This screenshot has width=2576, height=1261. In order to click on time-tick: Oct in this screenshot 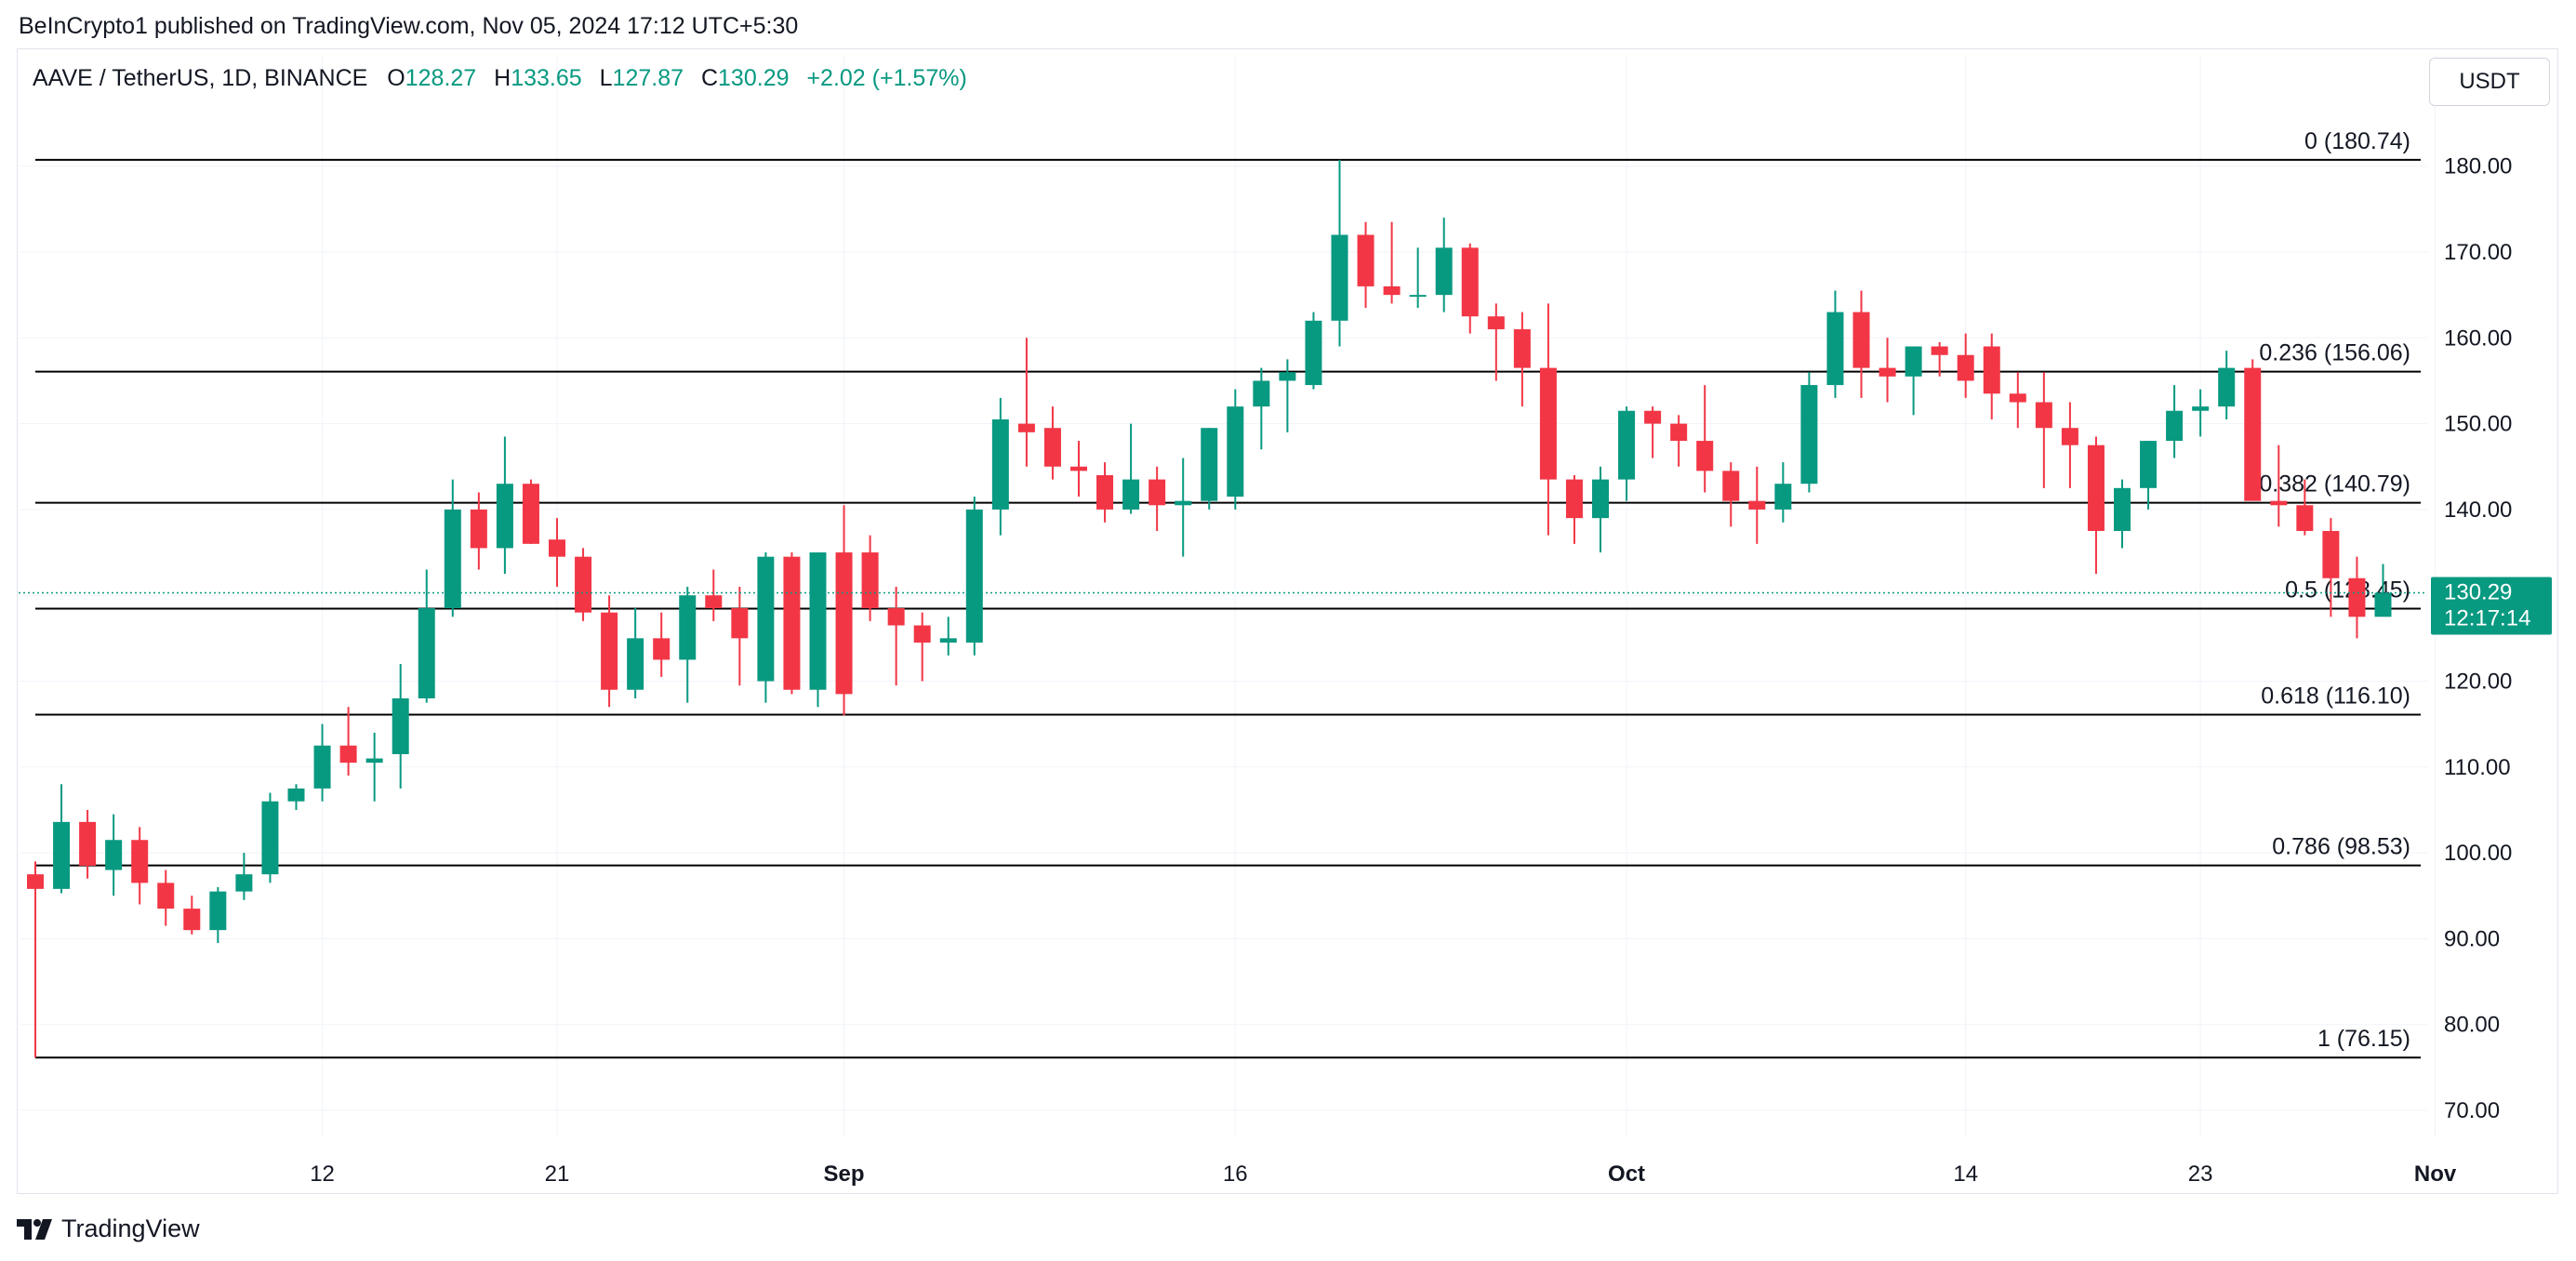, I will do `click(1626, 1174)`.